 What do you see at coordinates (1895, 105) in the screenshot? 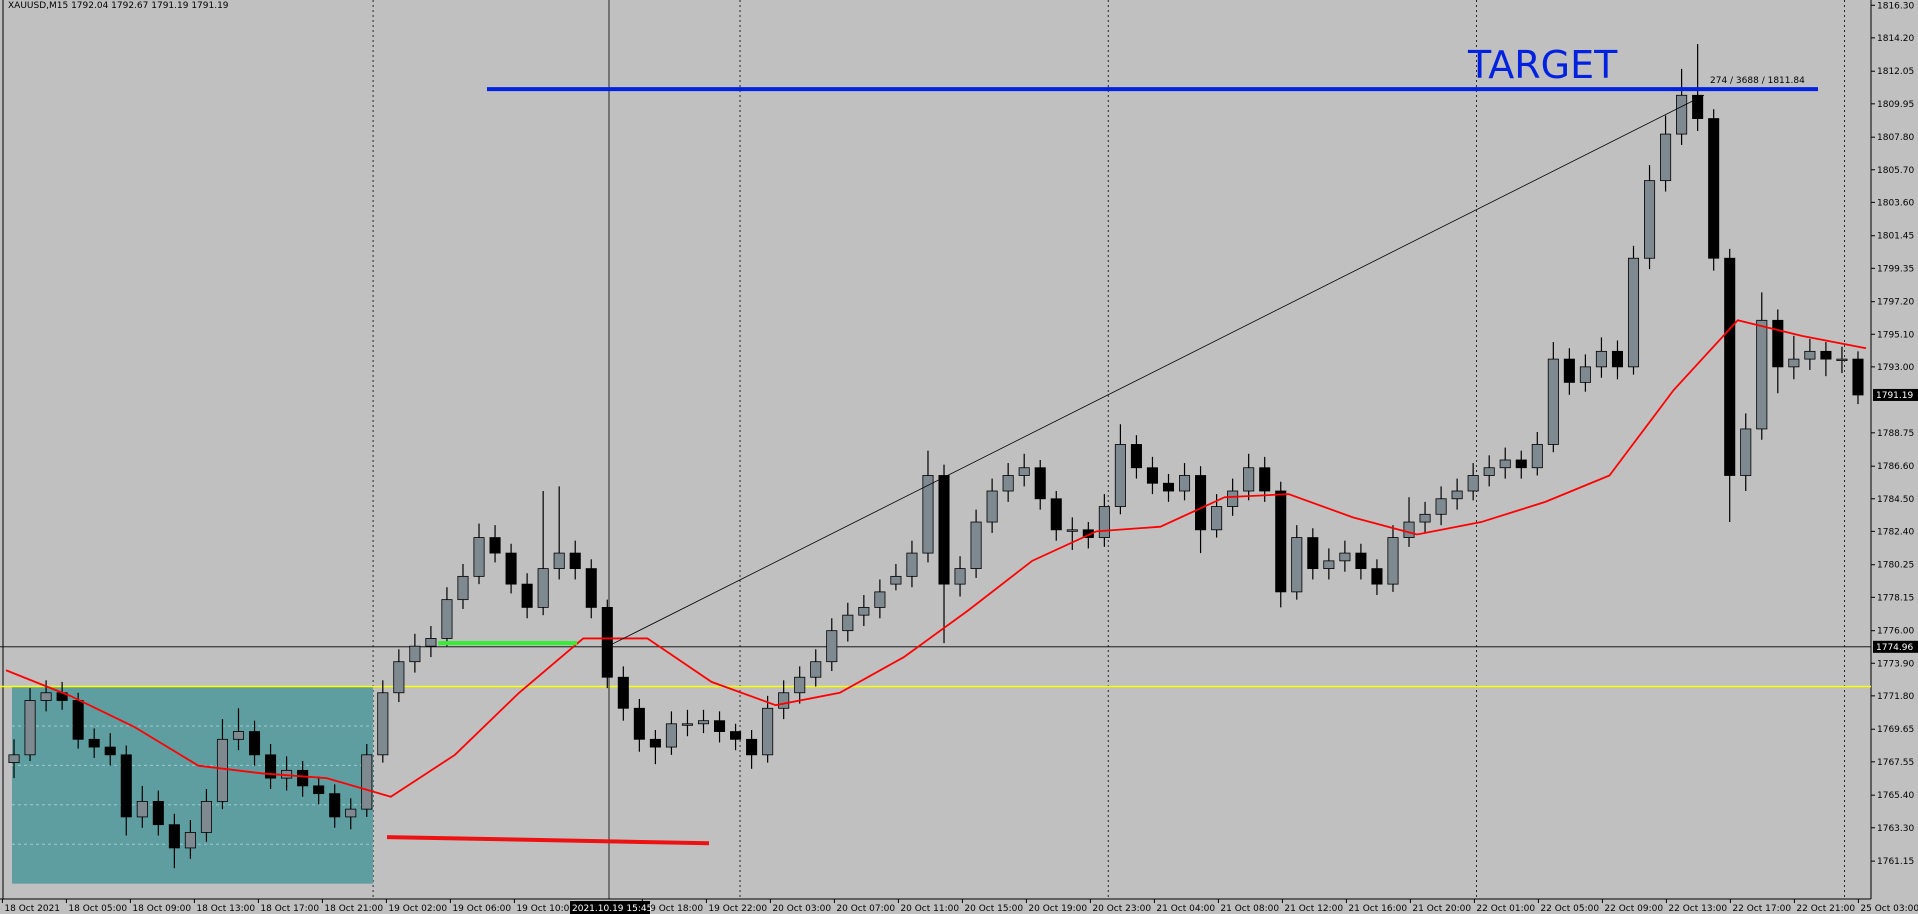
I see `y-tick-label: 1809.95` at bounding box center [1895, 105].